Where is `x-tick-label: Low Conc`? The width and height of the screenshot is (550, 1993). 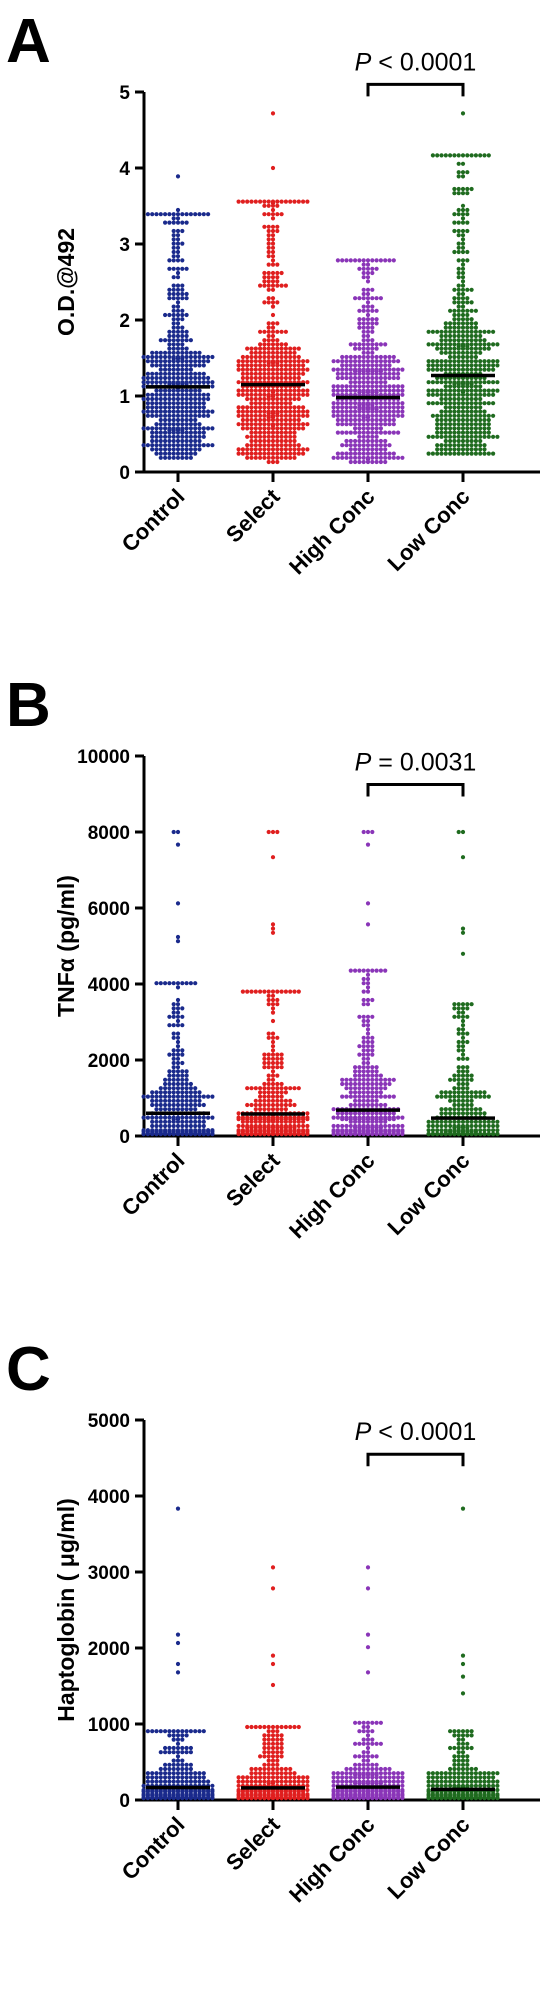 x-tick-label: Low Conc is located at coordinates (429, 1858).